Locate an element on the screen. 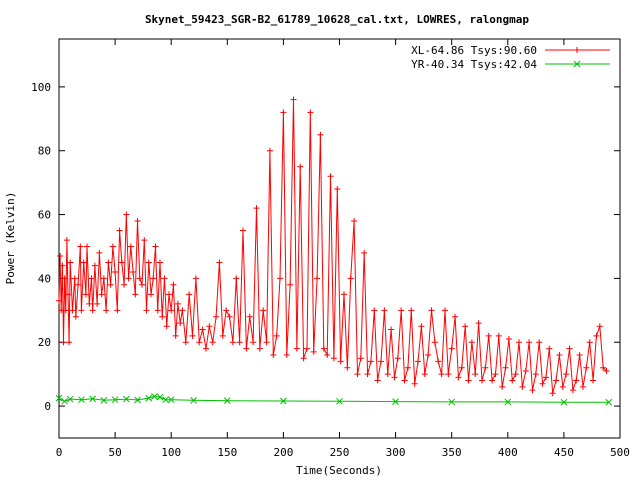  series-line is located at coordinates (333, 399).